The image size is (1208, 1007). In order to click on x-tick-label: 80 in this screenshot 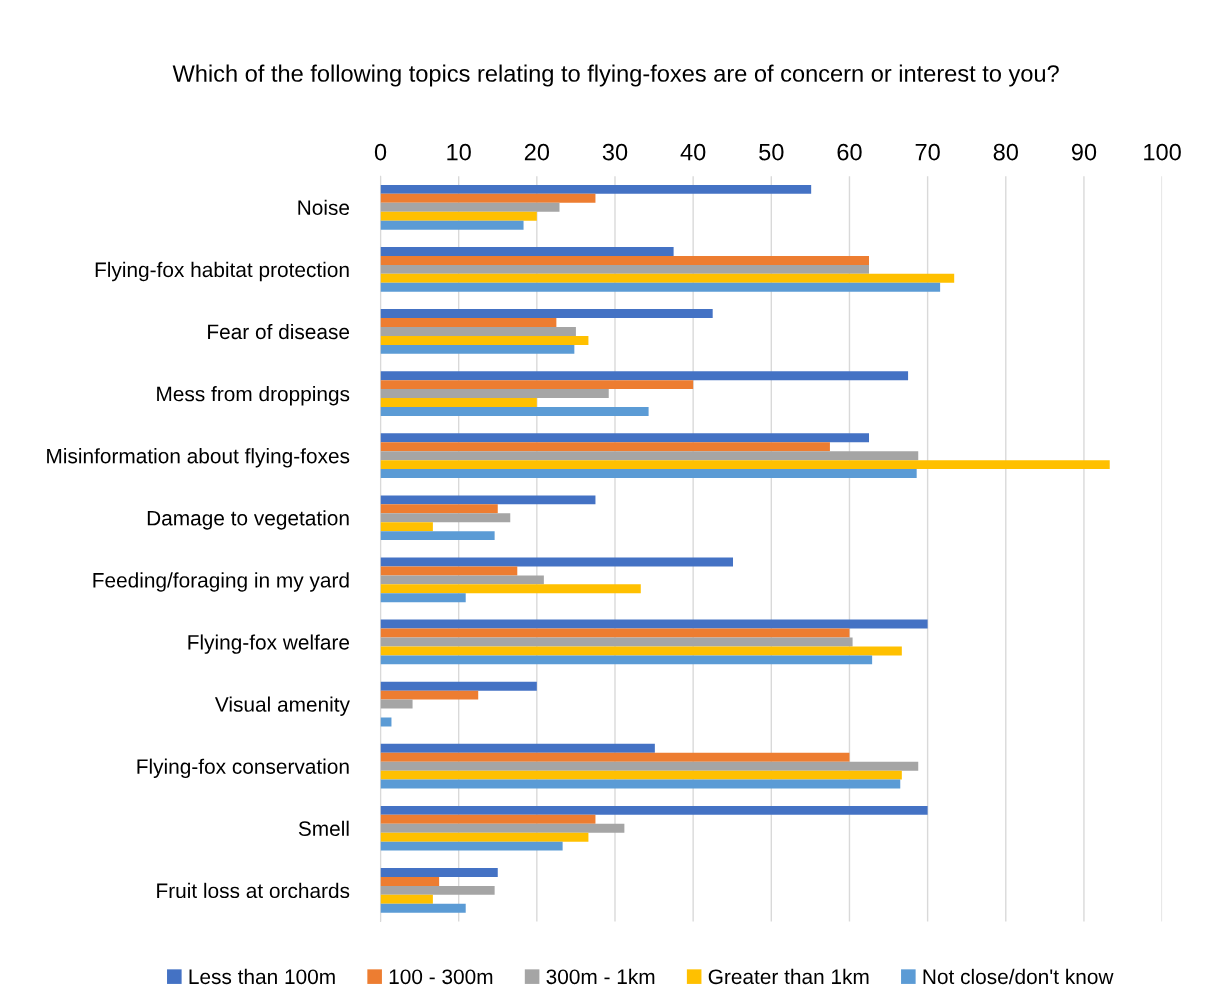, I will do `click(1005, 152)`.